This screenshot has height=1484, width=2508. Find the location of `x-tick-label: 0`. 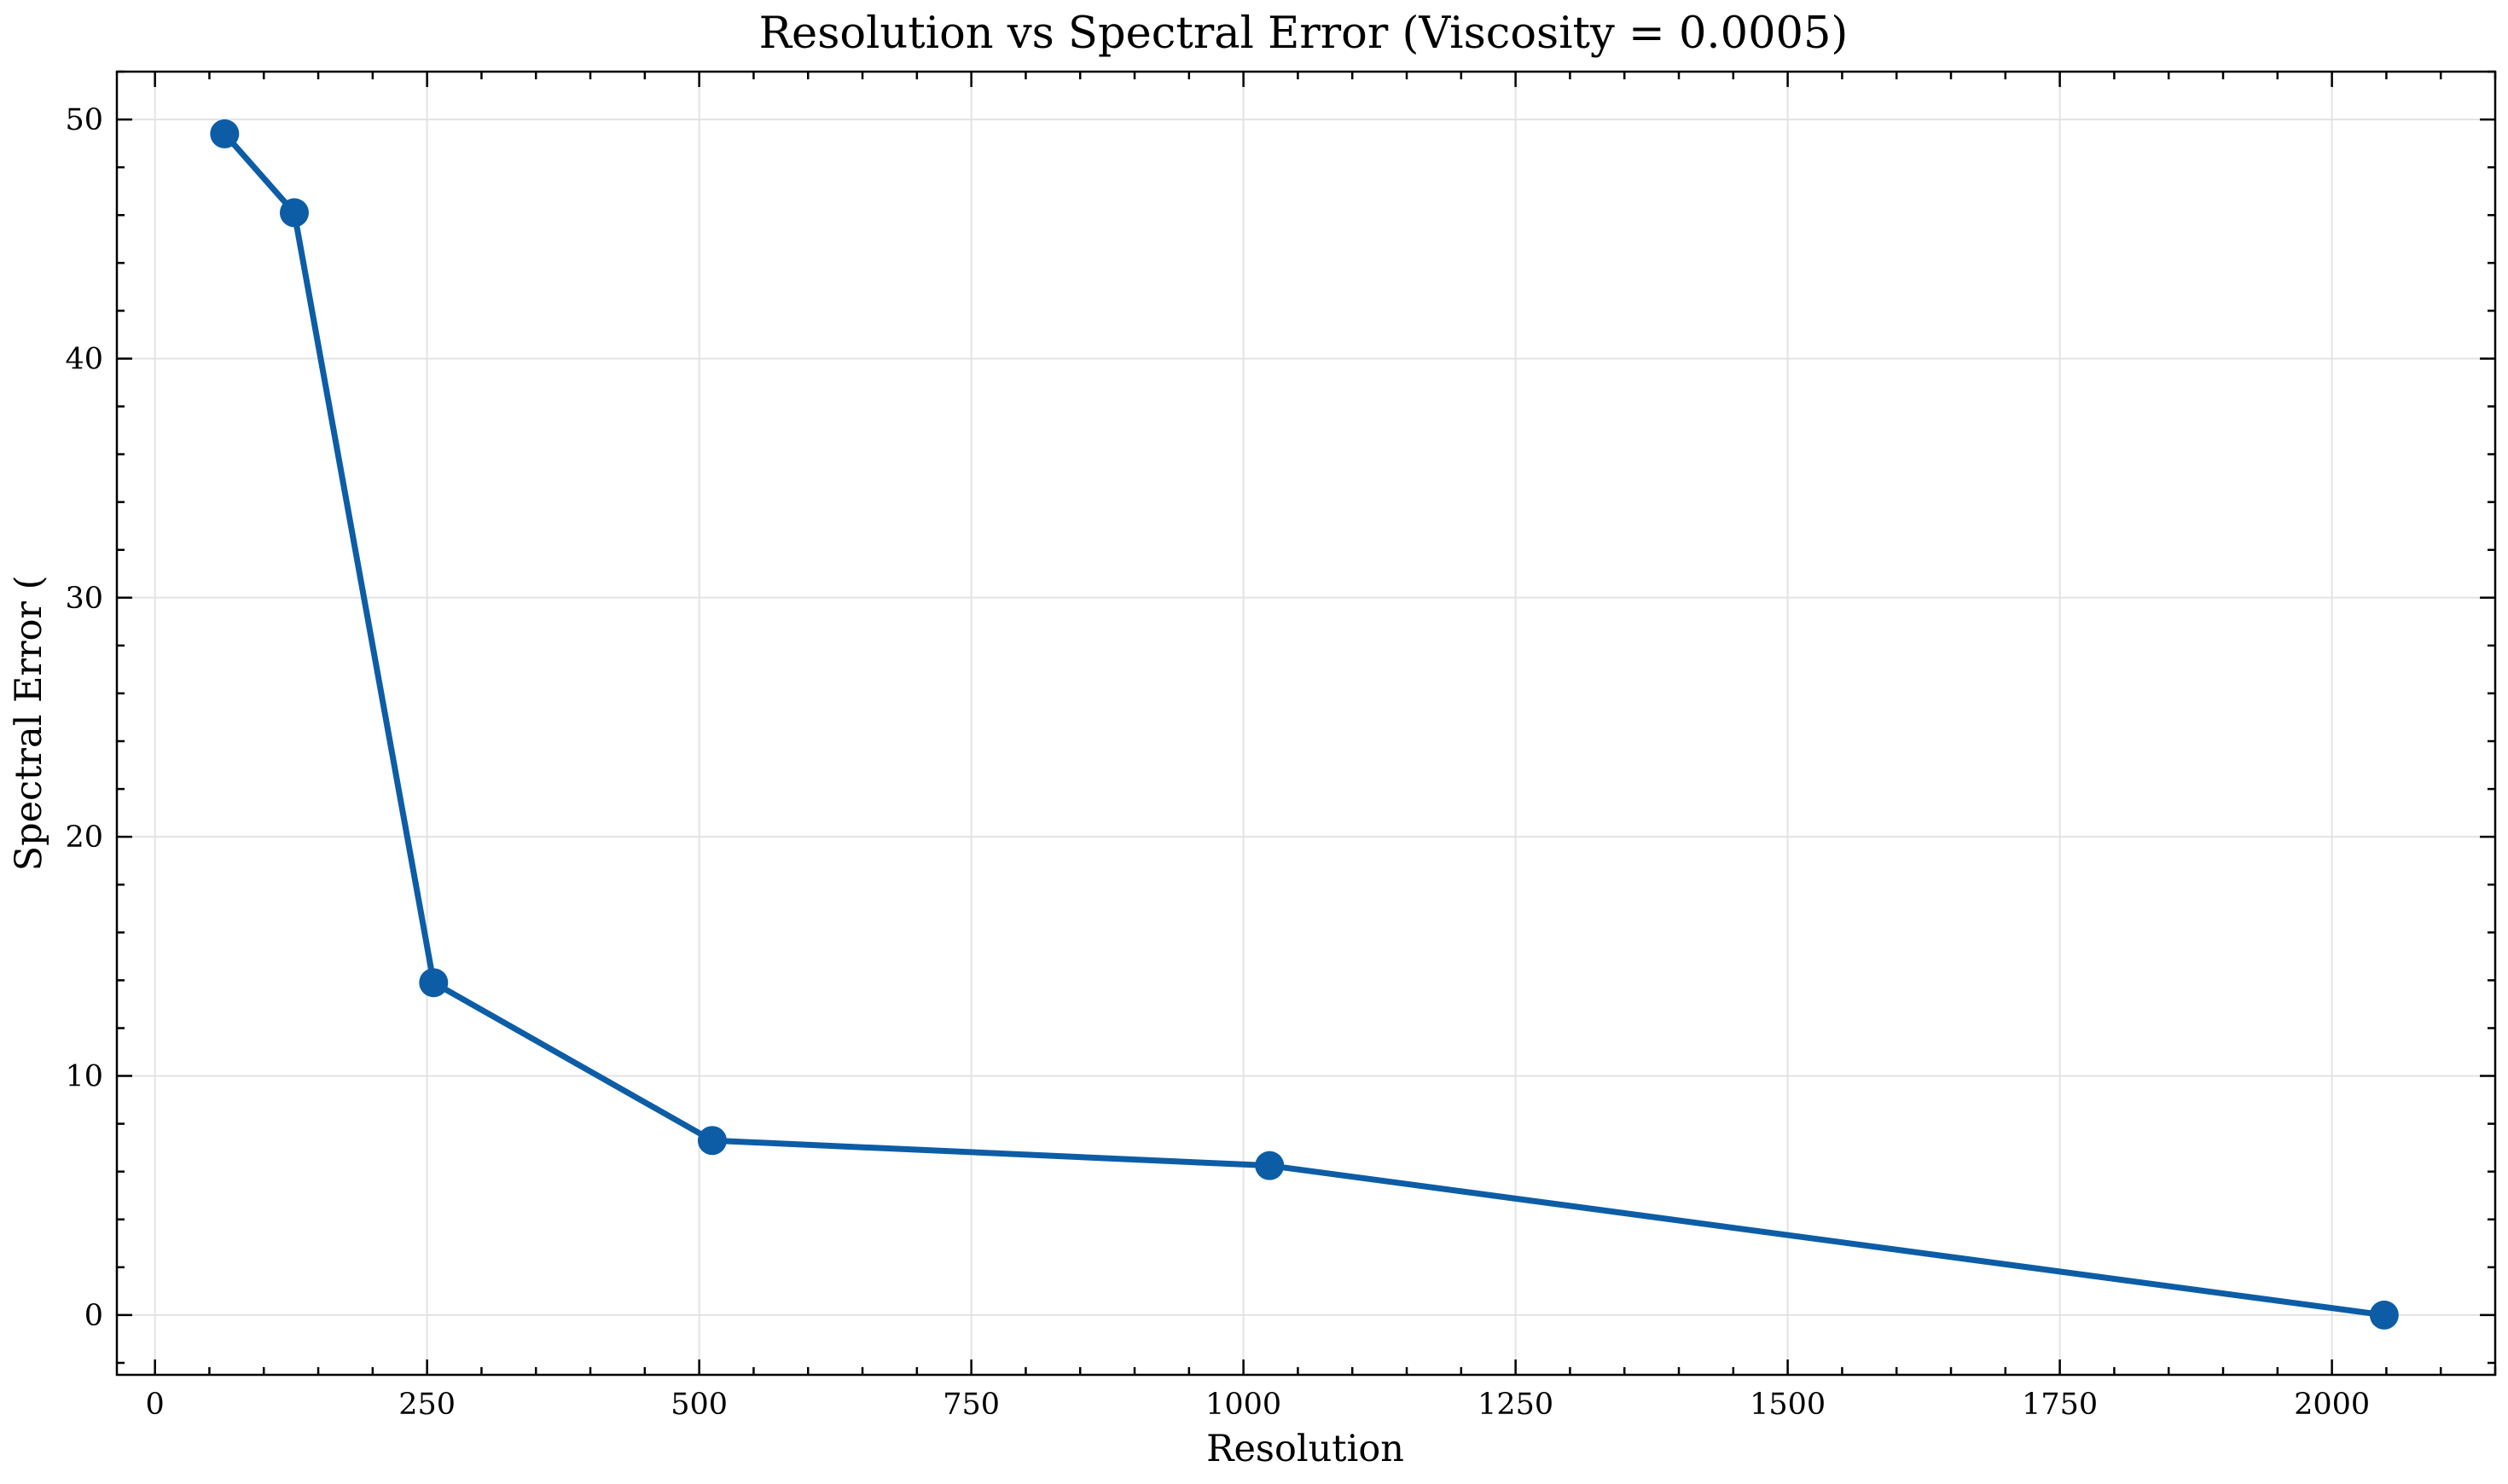

x-tick-label: 0 is located at coordinates (155, 1405).